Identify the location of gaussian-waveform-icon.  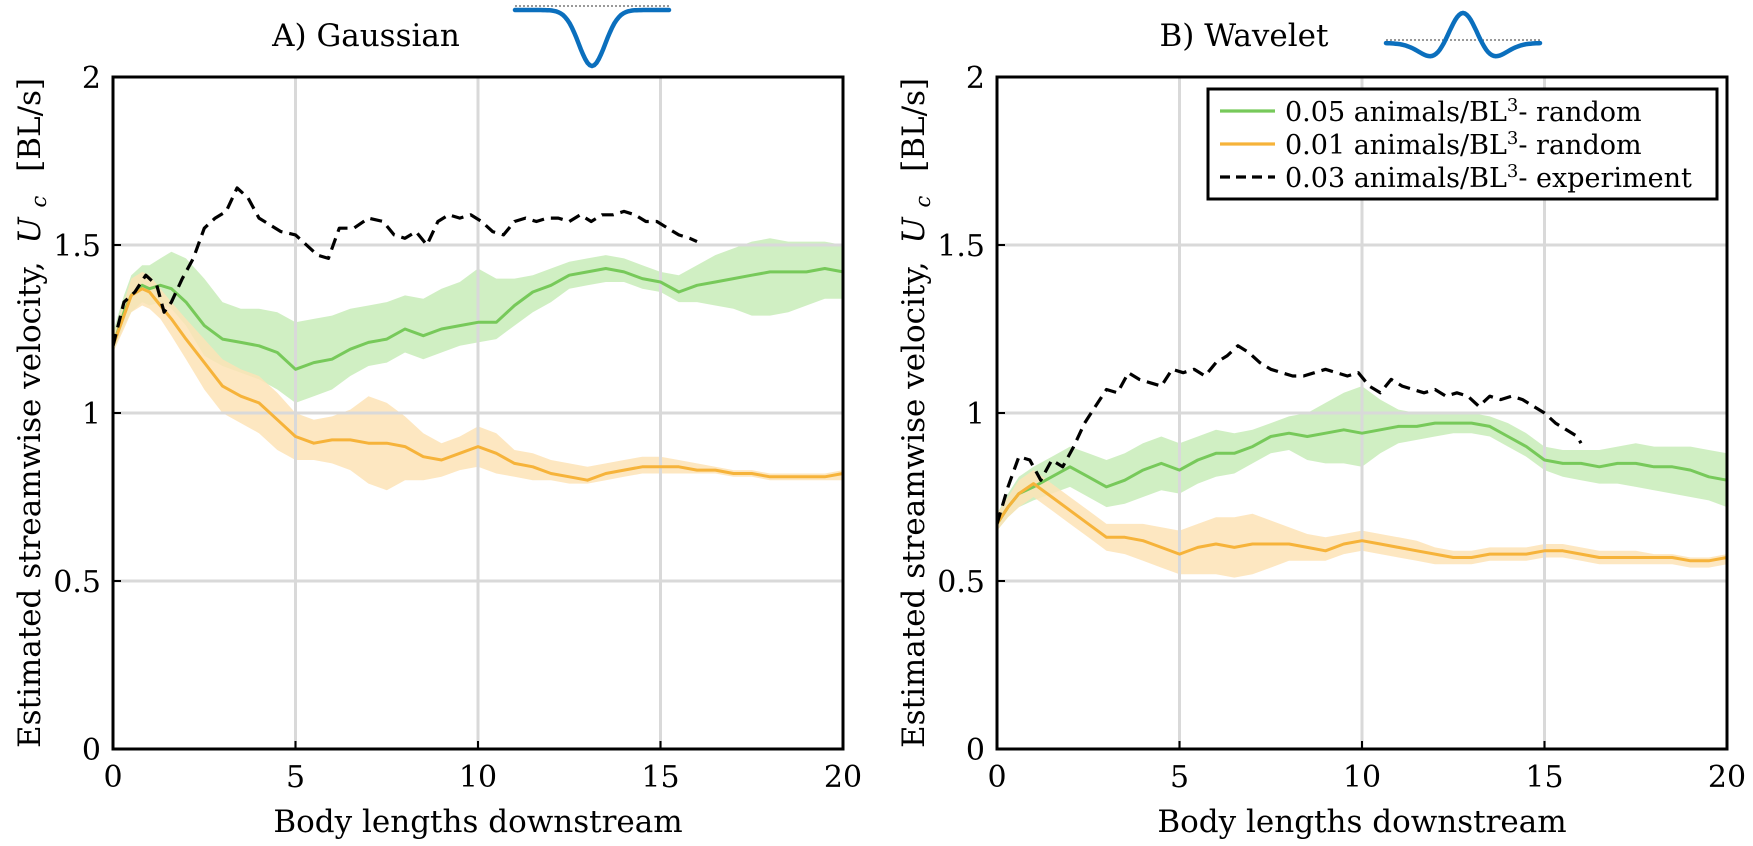
(592, 37).